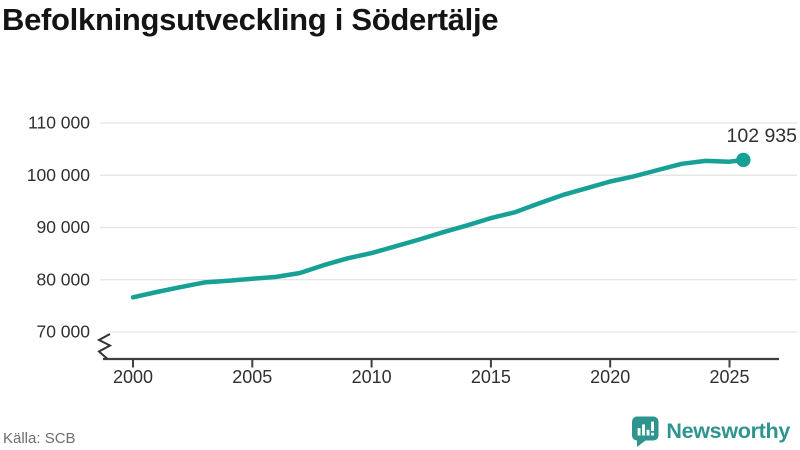 This screenshot has height=450, width=800. I want to click on end-value-label: 102 935, so click(762, 136).